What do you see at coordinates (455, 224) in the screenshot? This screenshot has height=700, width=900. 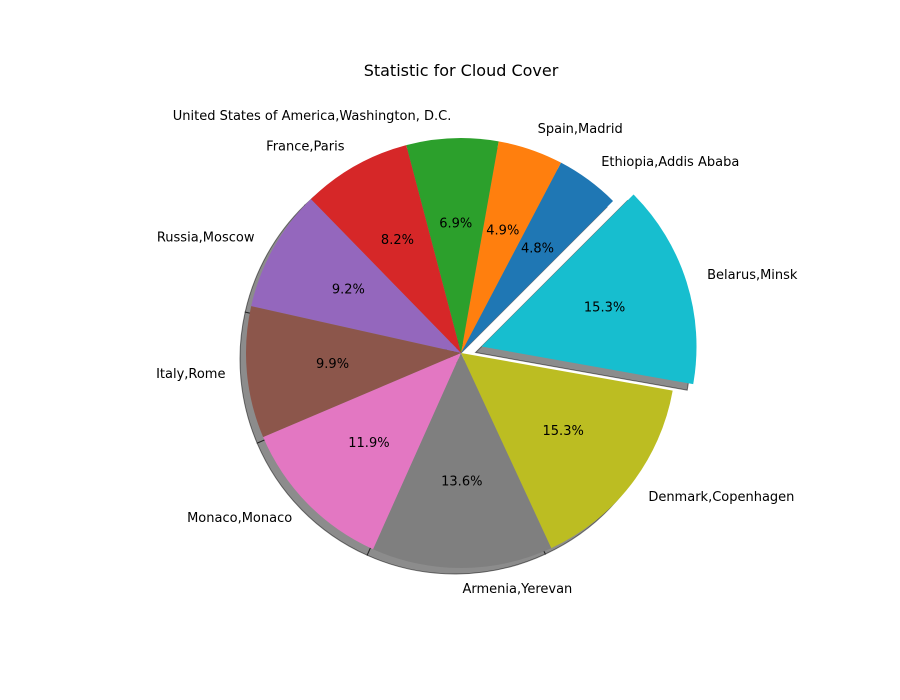 I see `pct-label-united-states-of-america-washington-d-c: 6.9%` at bounding box center [455, 224].